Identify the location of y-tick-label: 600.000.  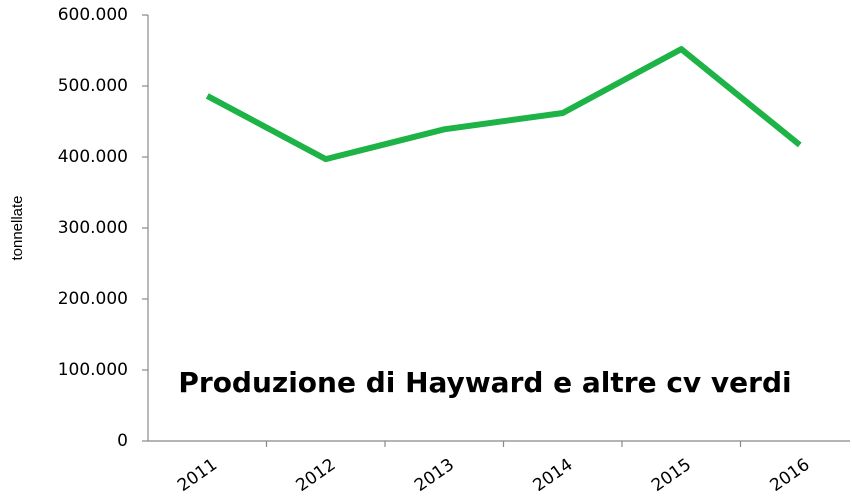
(93, 15).